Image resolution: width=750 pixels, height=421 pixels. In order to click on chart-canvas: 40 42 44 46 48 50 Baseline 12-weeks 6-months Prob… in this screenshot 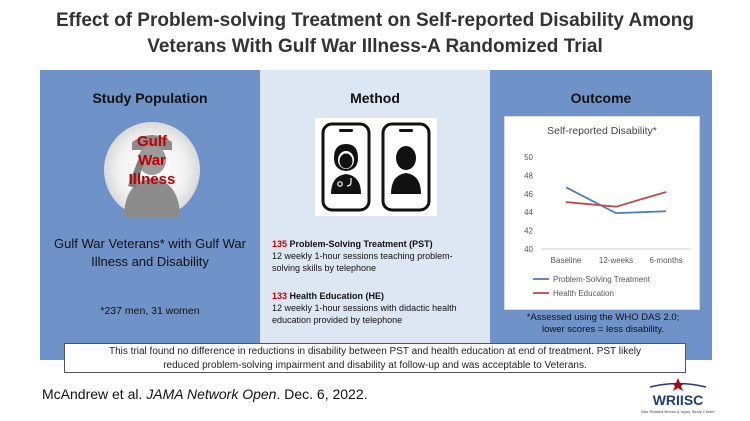, I will do `click(607, 225)`.